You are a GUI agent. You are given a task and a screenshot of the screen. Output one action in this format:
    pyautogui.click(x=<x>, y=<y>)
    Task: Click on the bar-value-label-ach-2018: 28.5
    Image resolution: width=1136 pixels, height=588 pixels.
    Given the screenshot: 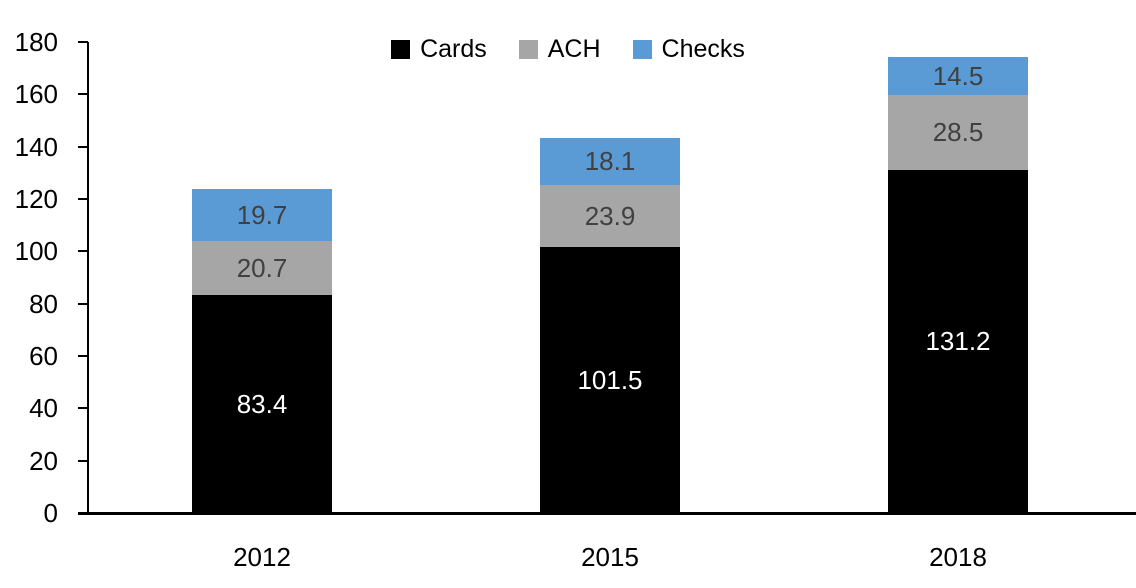 What is the action you would take?
    pyautogui.click(x=958, y=132)
    